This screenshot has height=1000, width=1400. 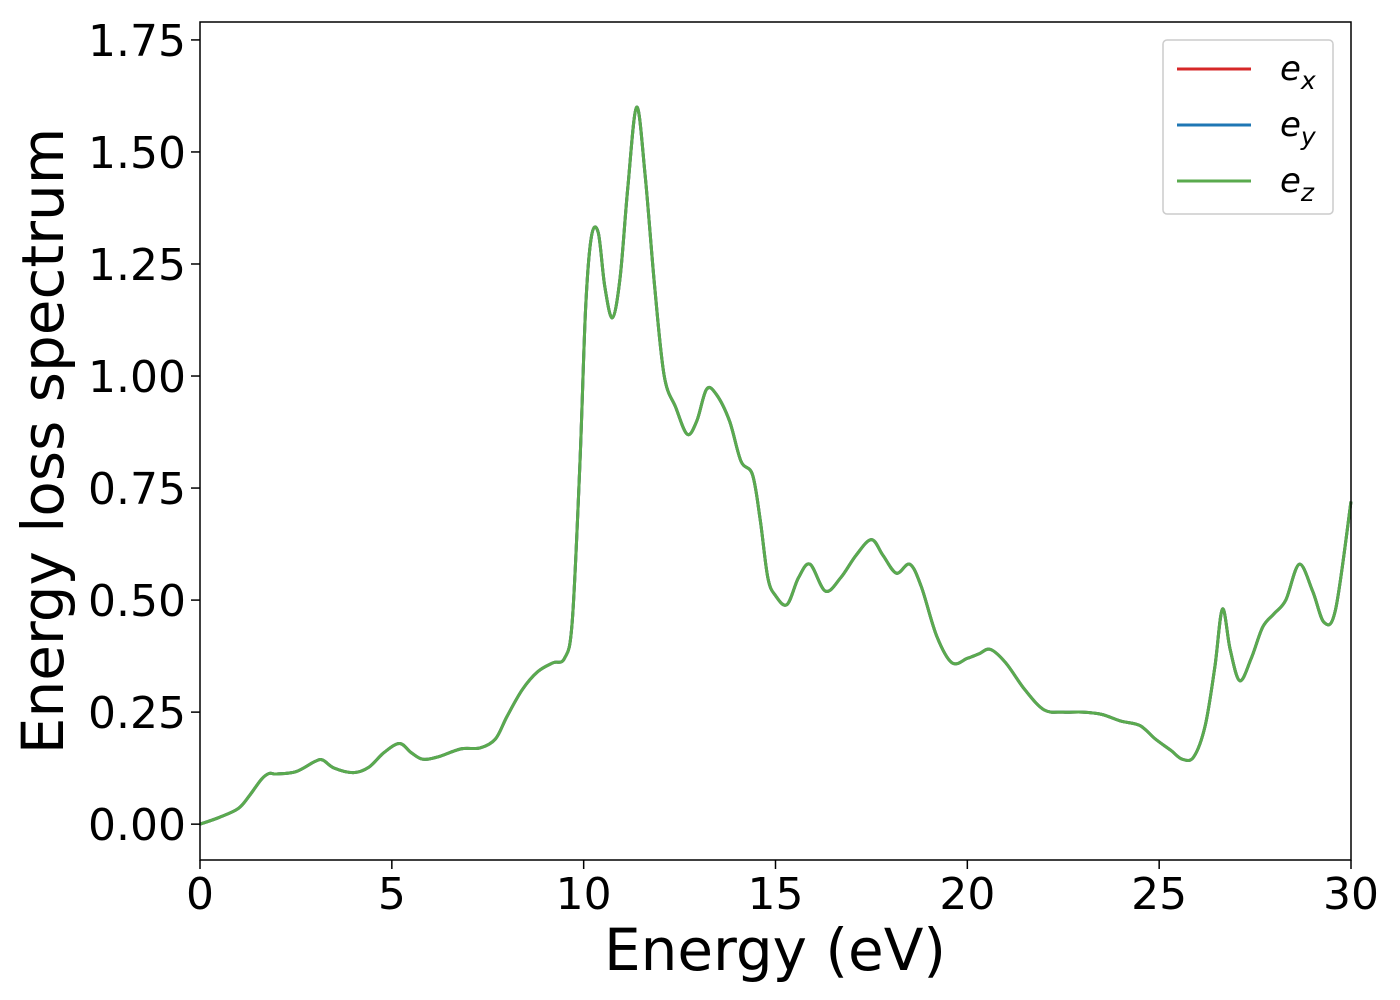 What do you see at coordinates (1298, 72) in the screenshot?
I see `legend-label-e-x: ex` at bounding box center [1298, 72].